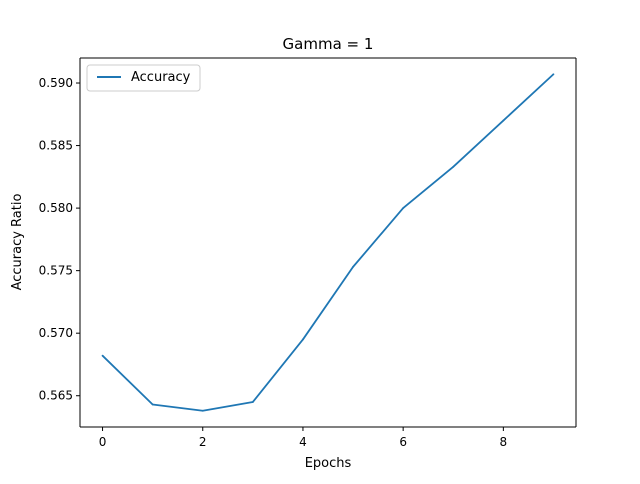  I want to click on y-tick-label: 0.590, so click(56, 83).